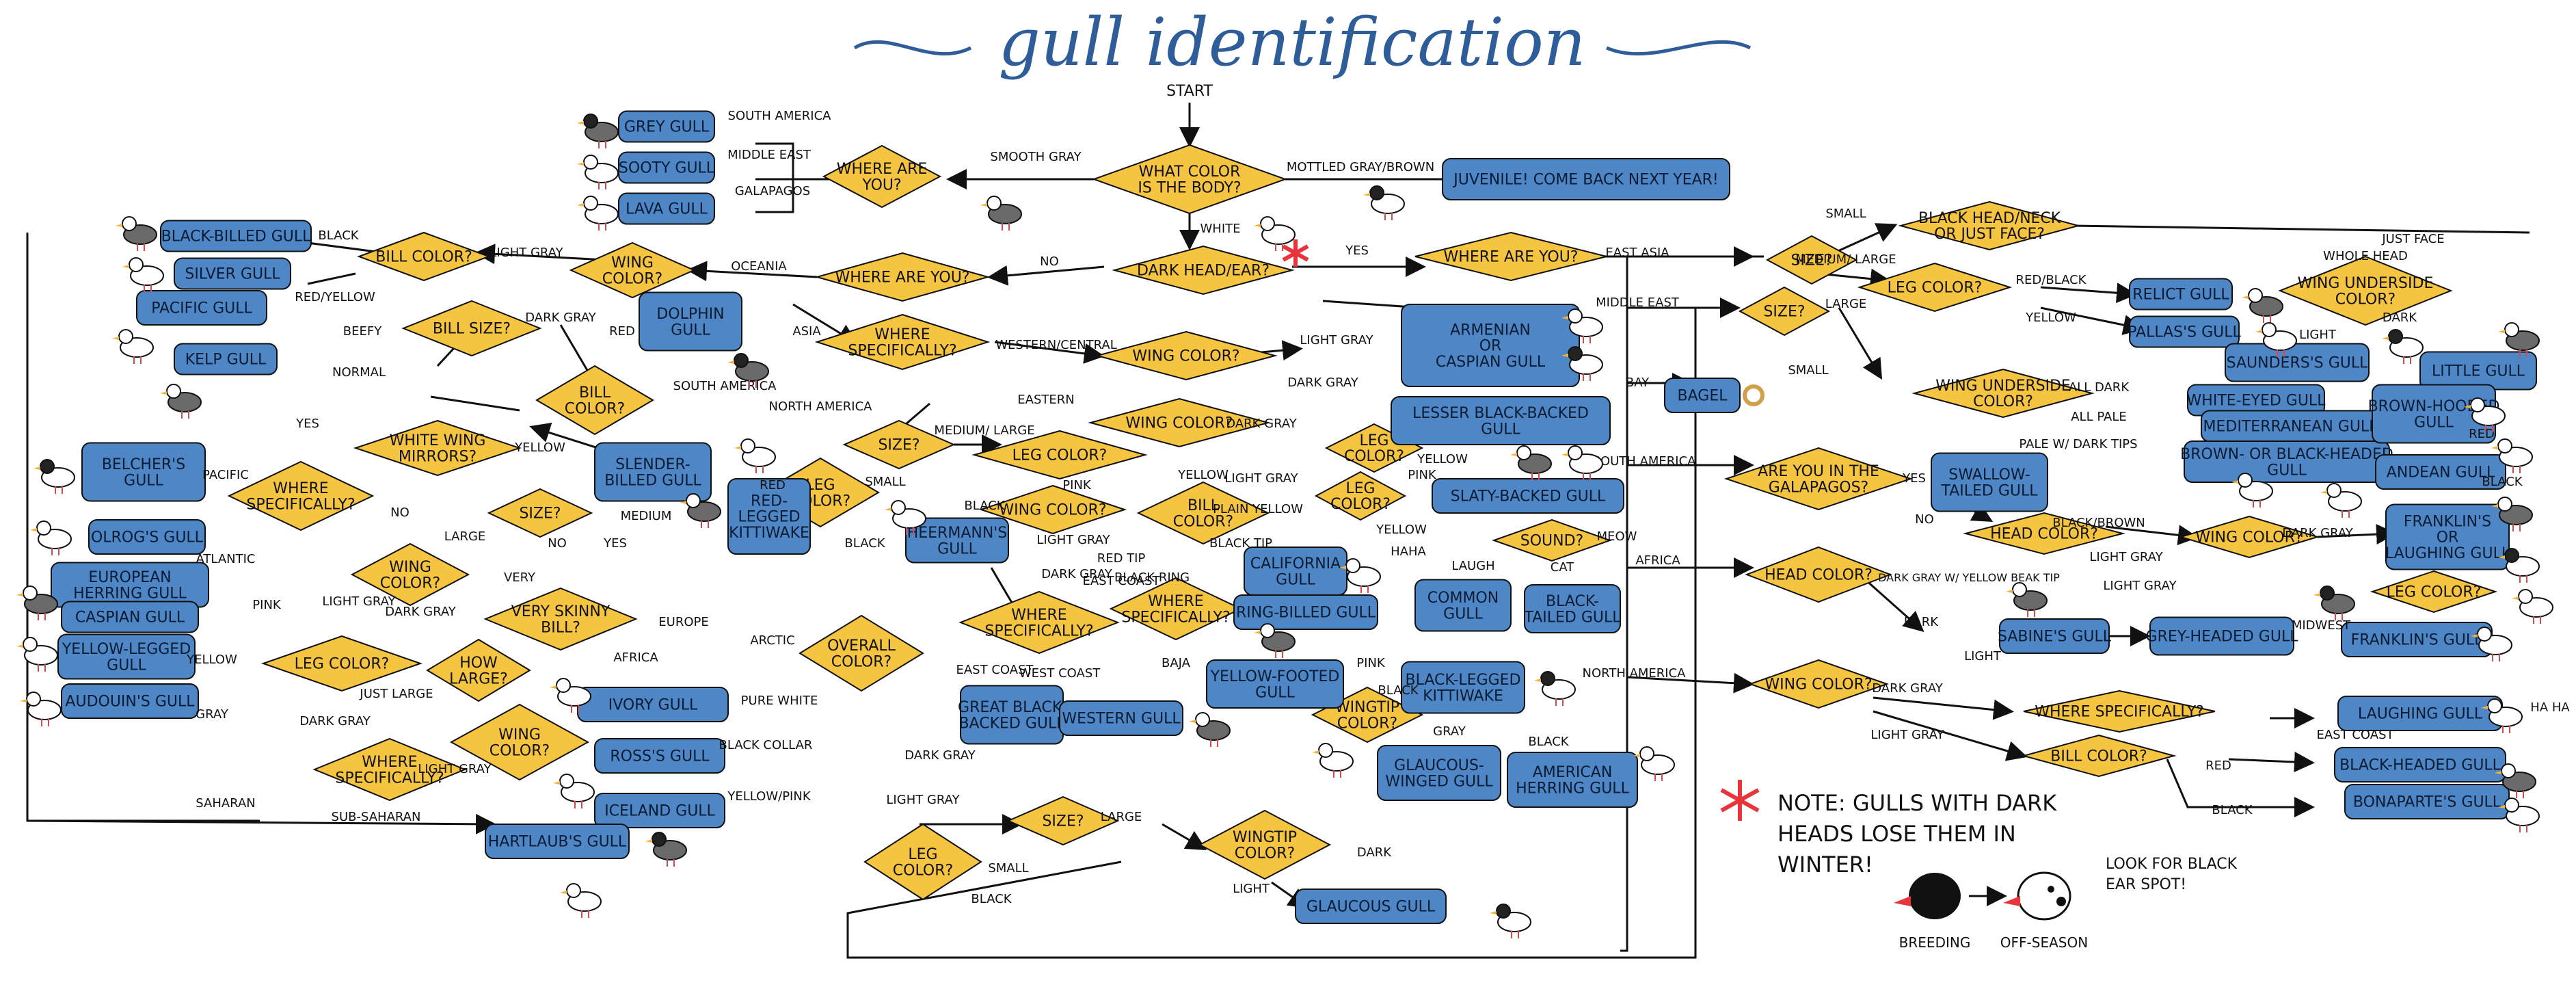 The height and width of the screenshot is (987, 2576). Describe the element at coordinates (1038, 615) in the screenshot. I see `decision-wherespec4-text: WHERE` at that location.